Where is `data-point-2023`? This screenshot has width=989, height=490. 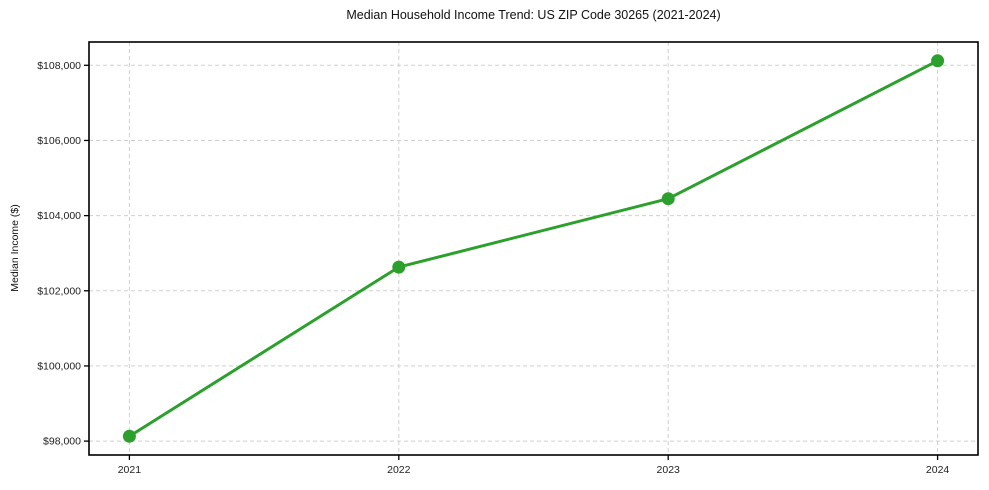 data-point-2023 is located at coordinates (668, 199).